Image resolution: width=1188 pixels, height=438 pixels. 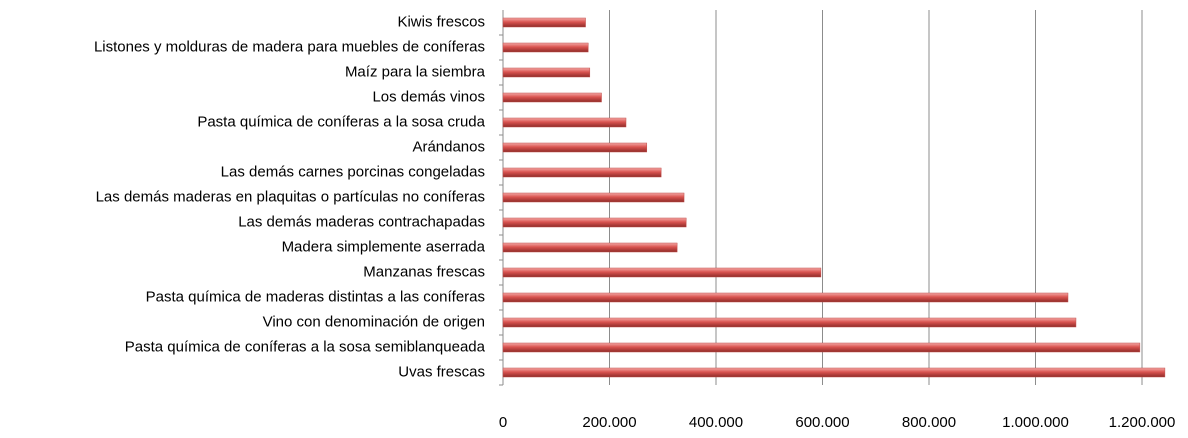 What do you see at coordinates (929, 422) in the screenshot?
I see `x-tick-label: 800.000` at bounding box center [929, 422].